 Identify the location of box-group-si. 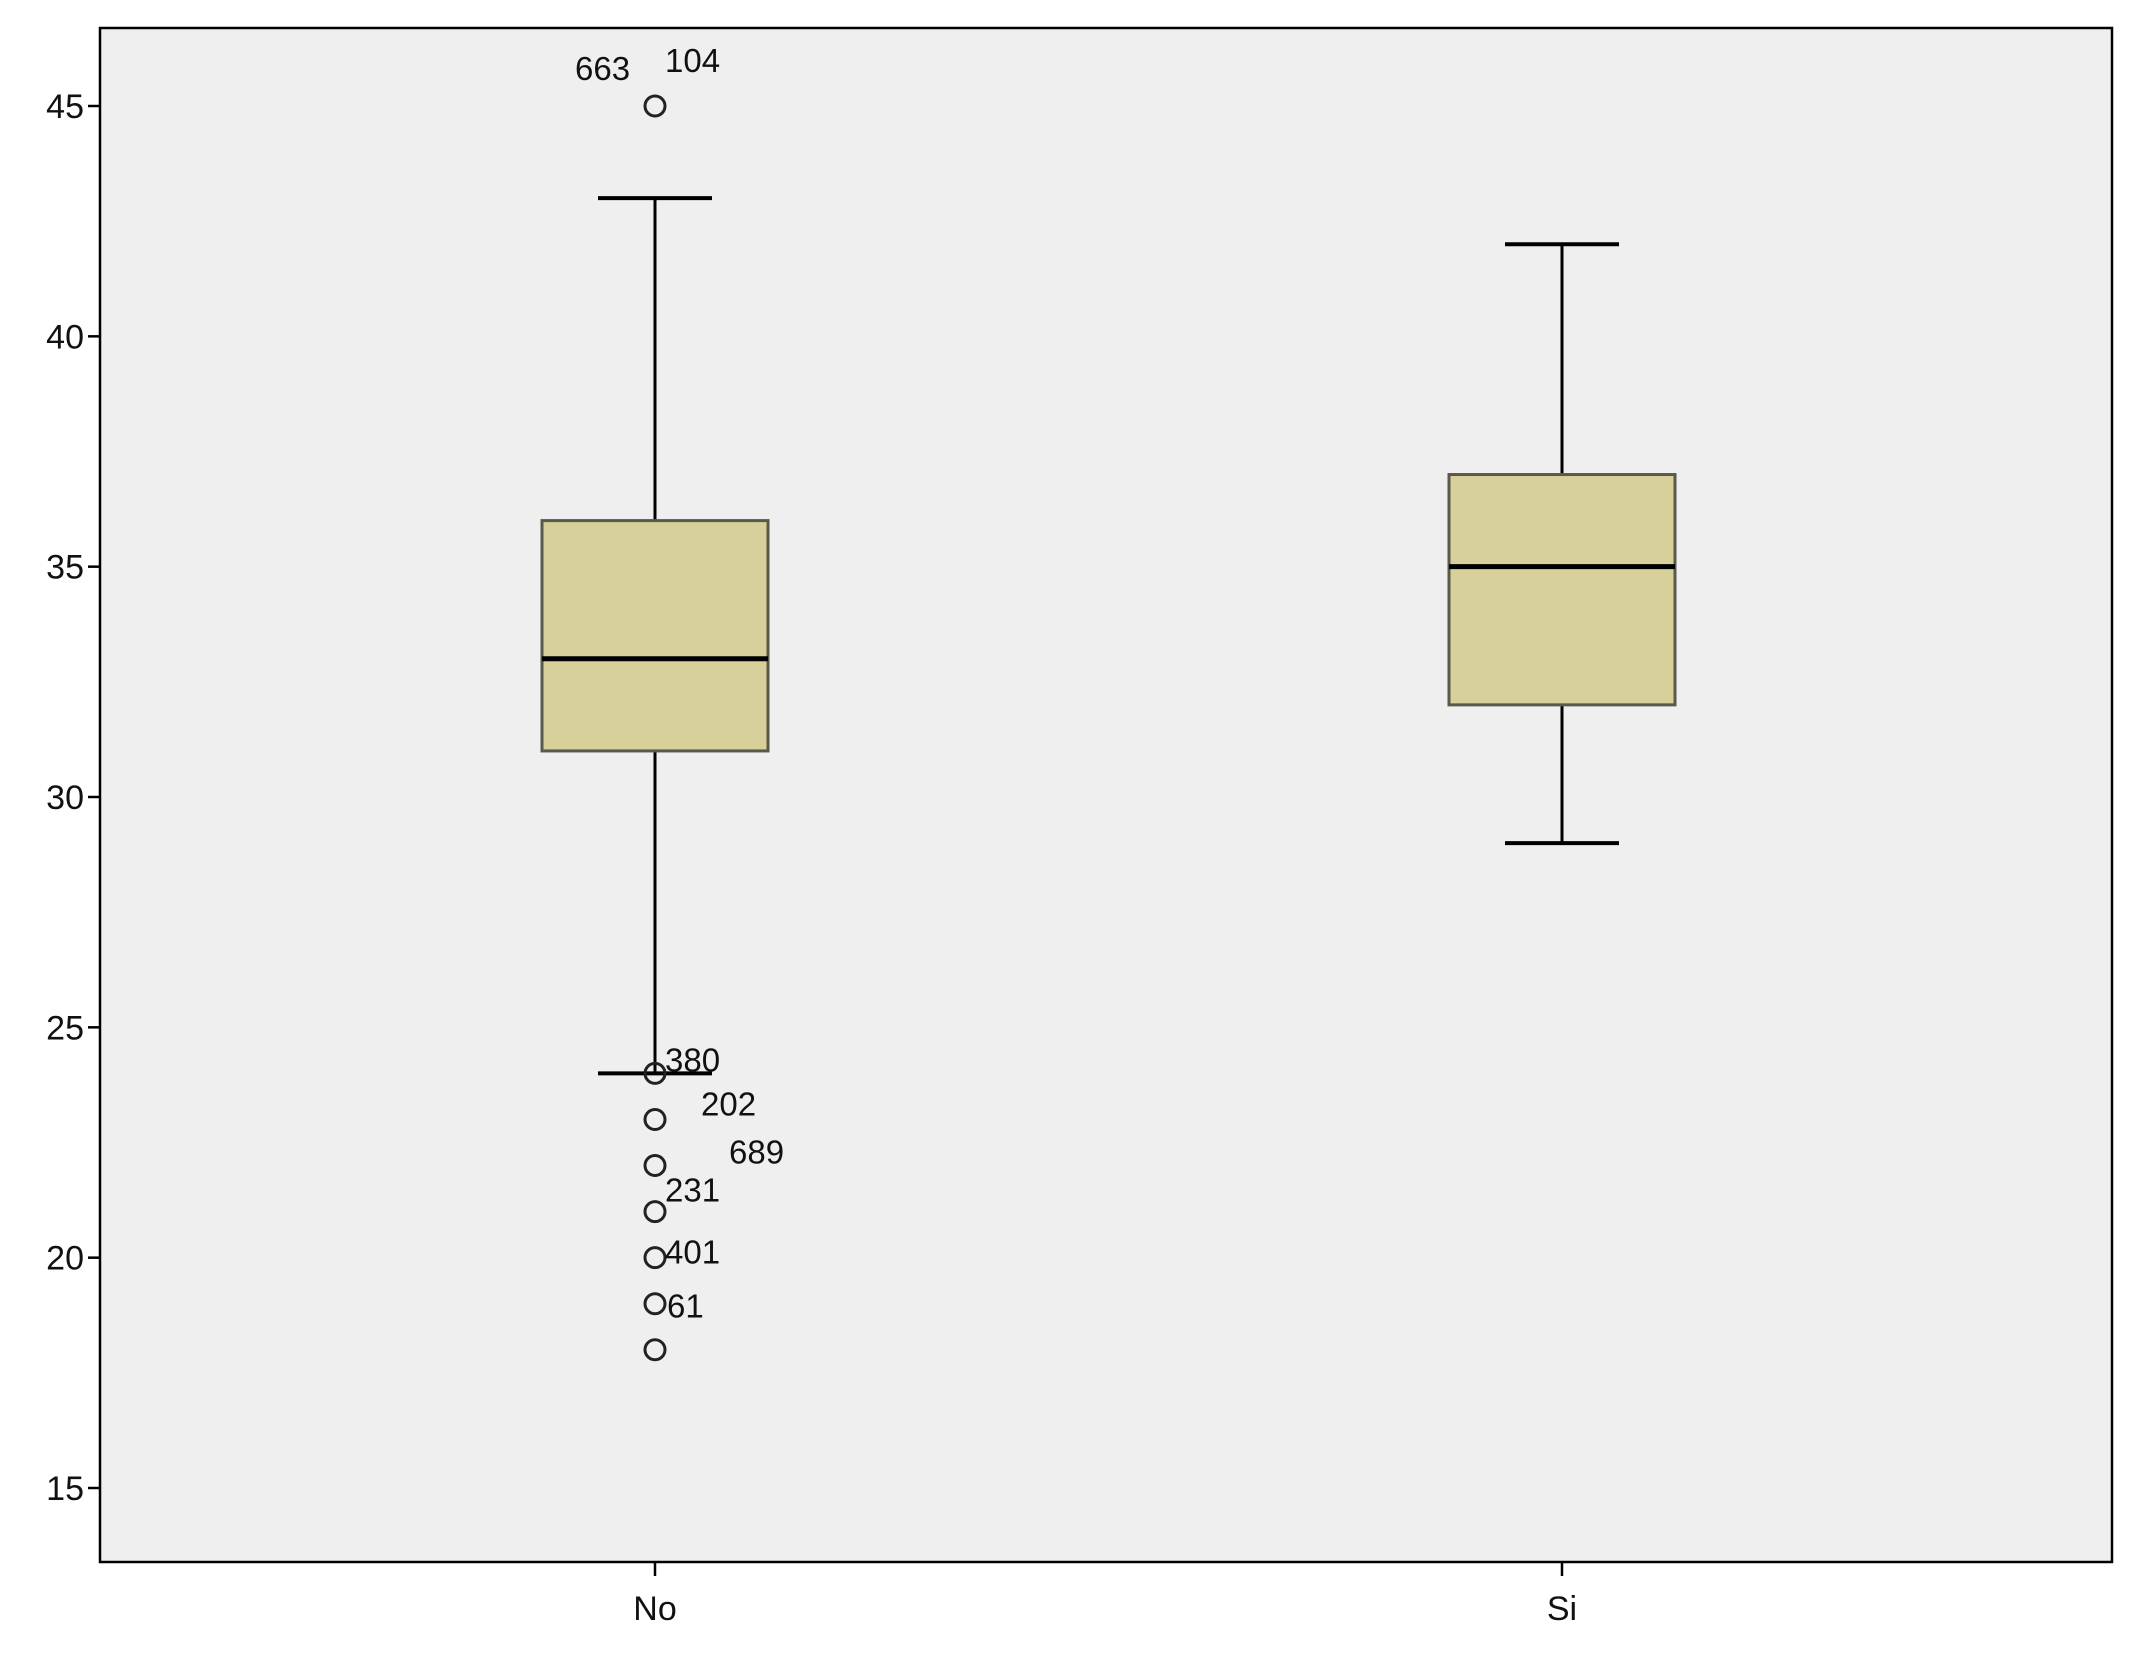
(1562, 544).